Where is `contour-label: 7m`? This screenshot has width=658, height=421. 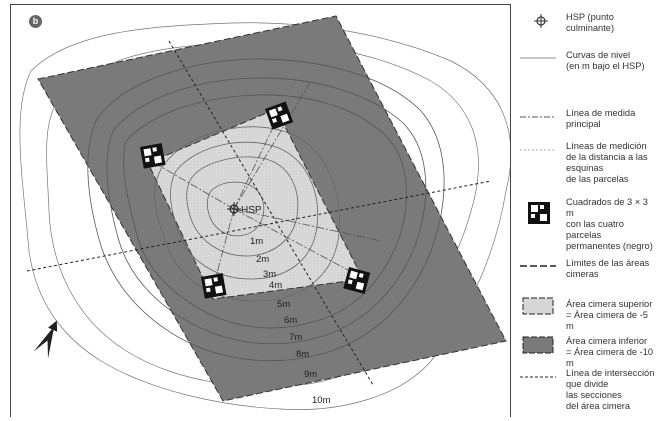
contour-label: 7m is located at coordinates (295, 337).